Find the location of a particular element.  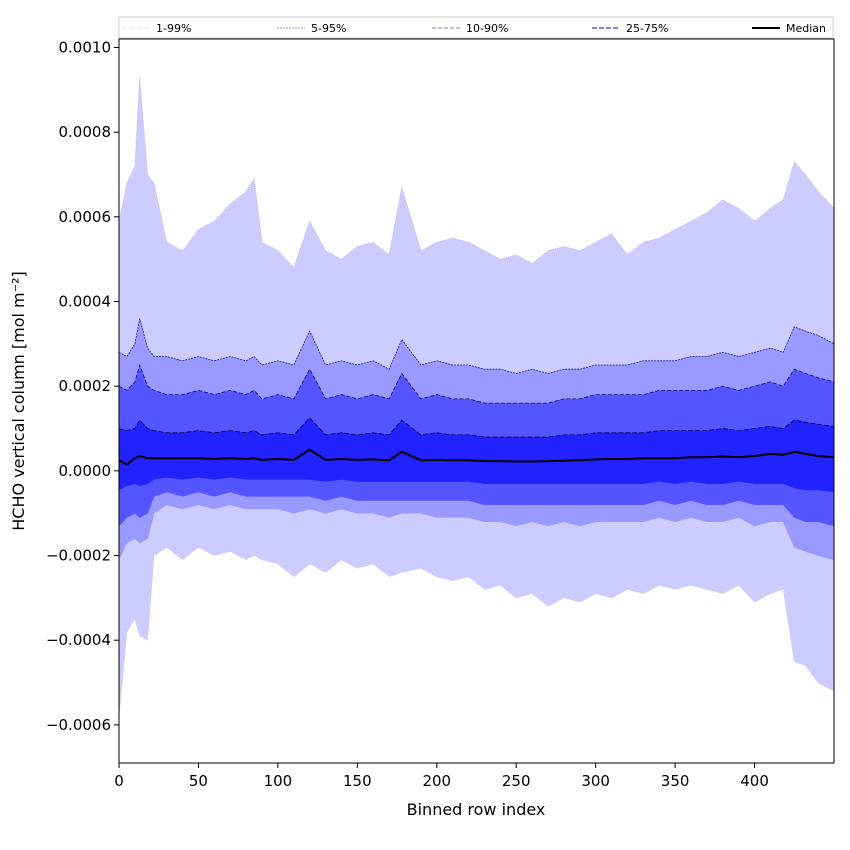

y-tick-label: −0.0004 is located at coordinates (78, 640).